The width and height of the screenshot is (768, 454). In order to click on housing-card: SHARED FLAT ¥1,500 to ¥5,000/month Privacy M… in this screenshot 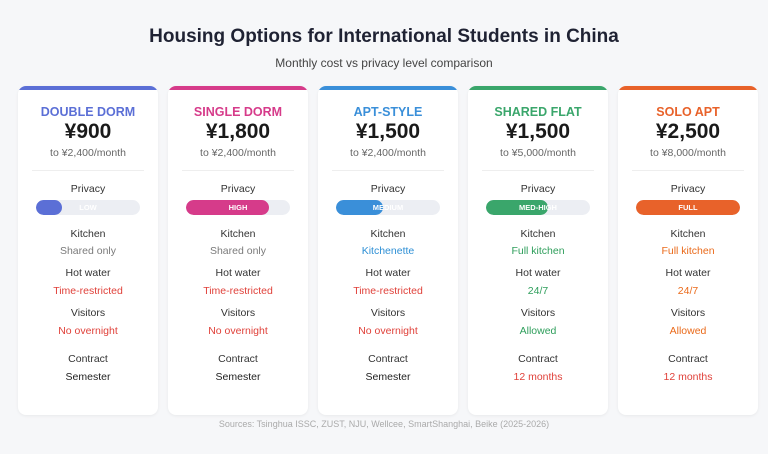, I will do `click(538, 250)`.